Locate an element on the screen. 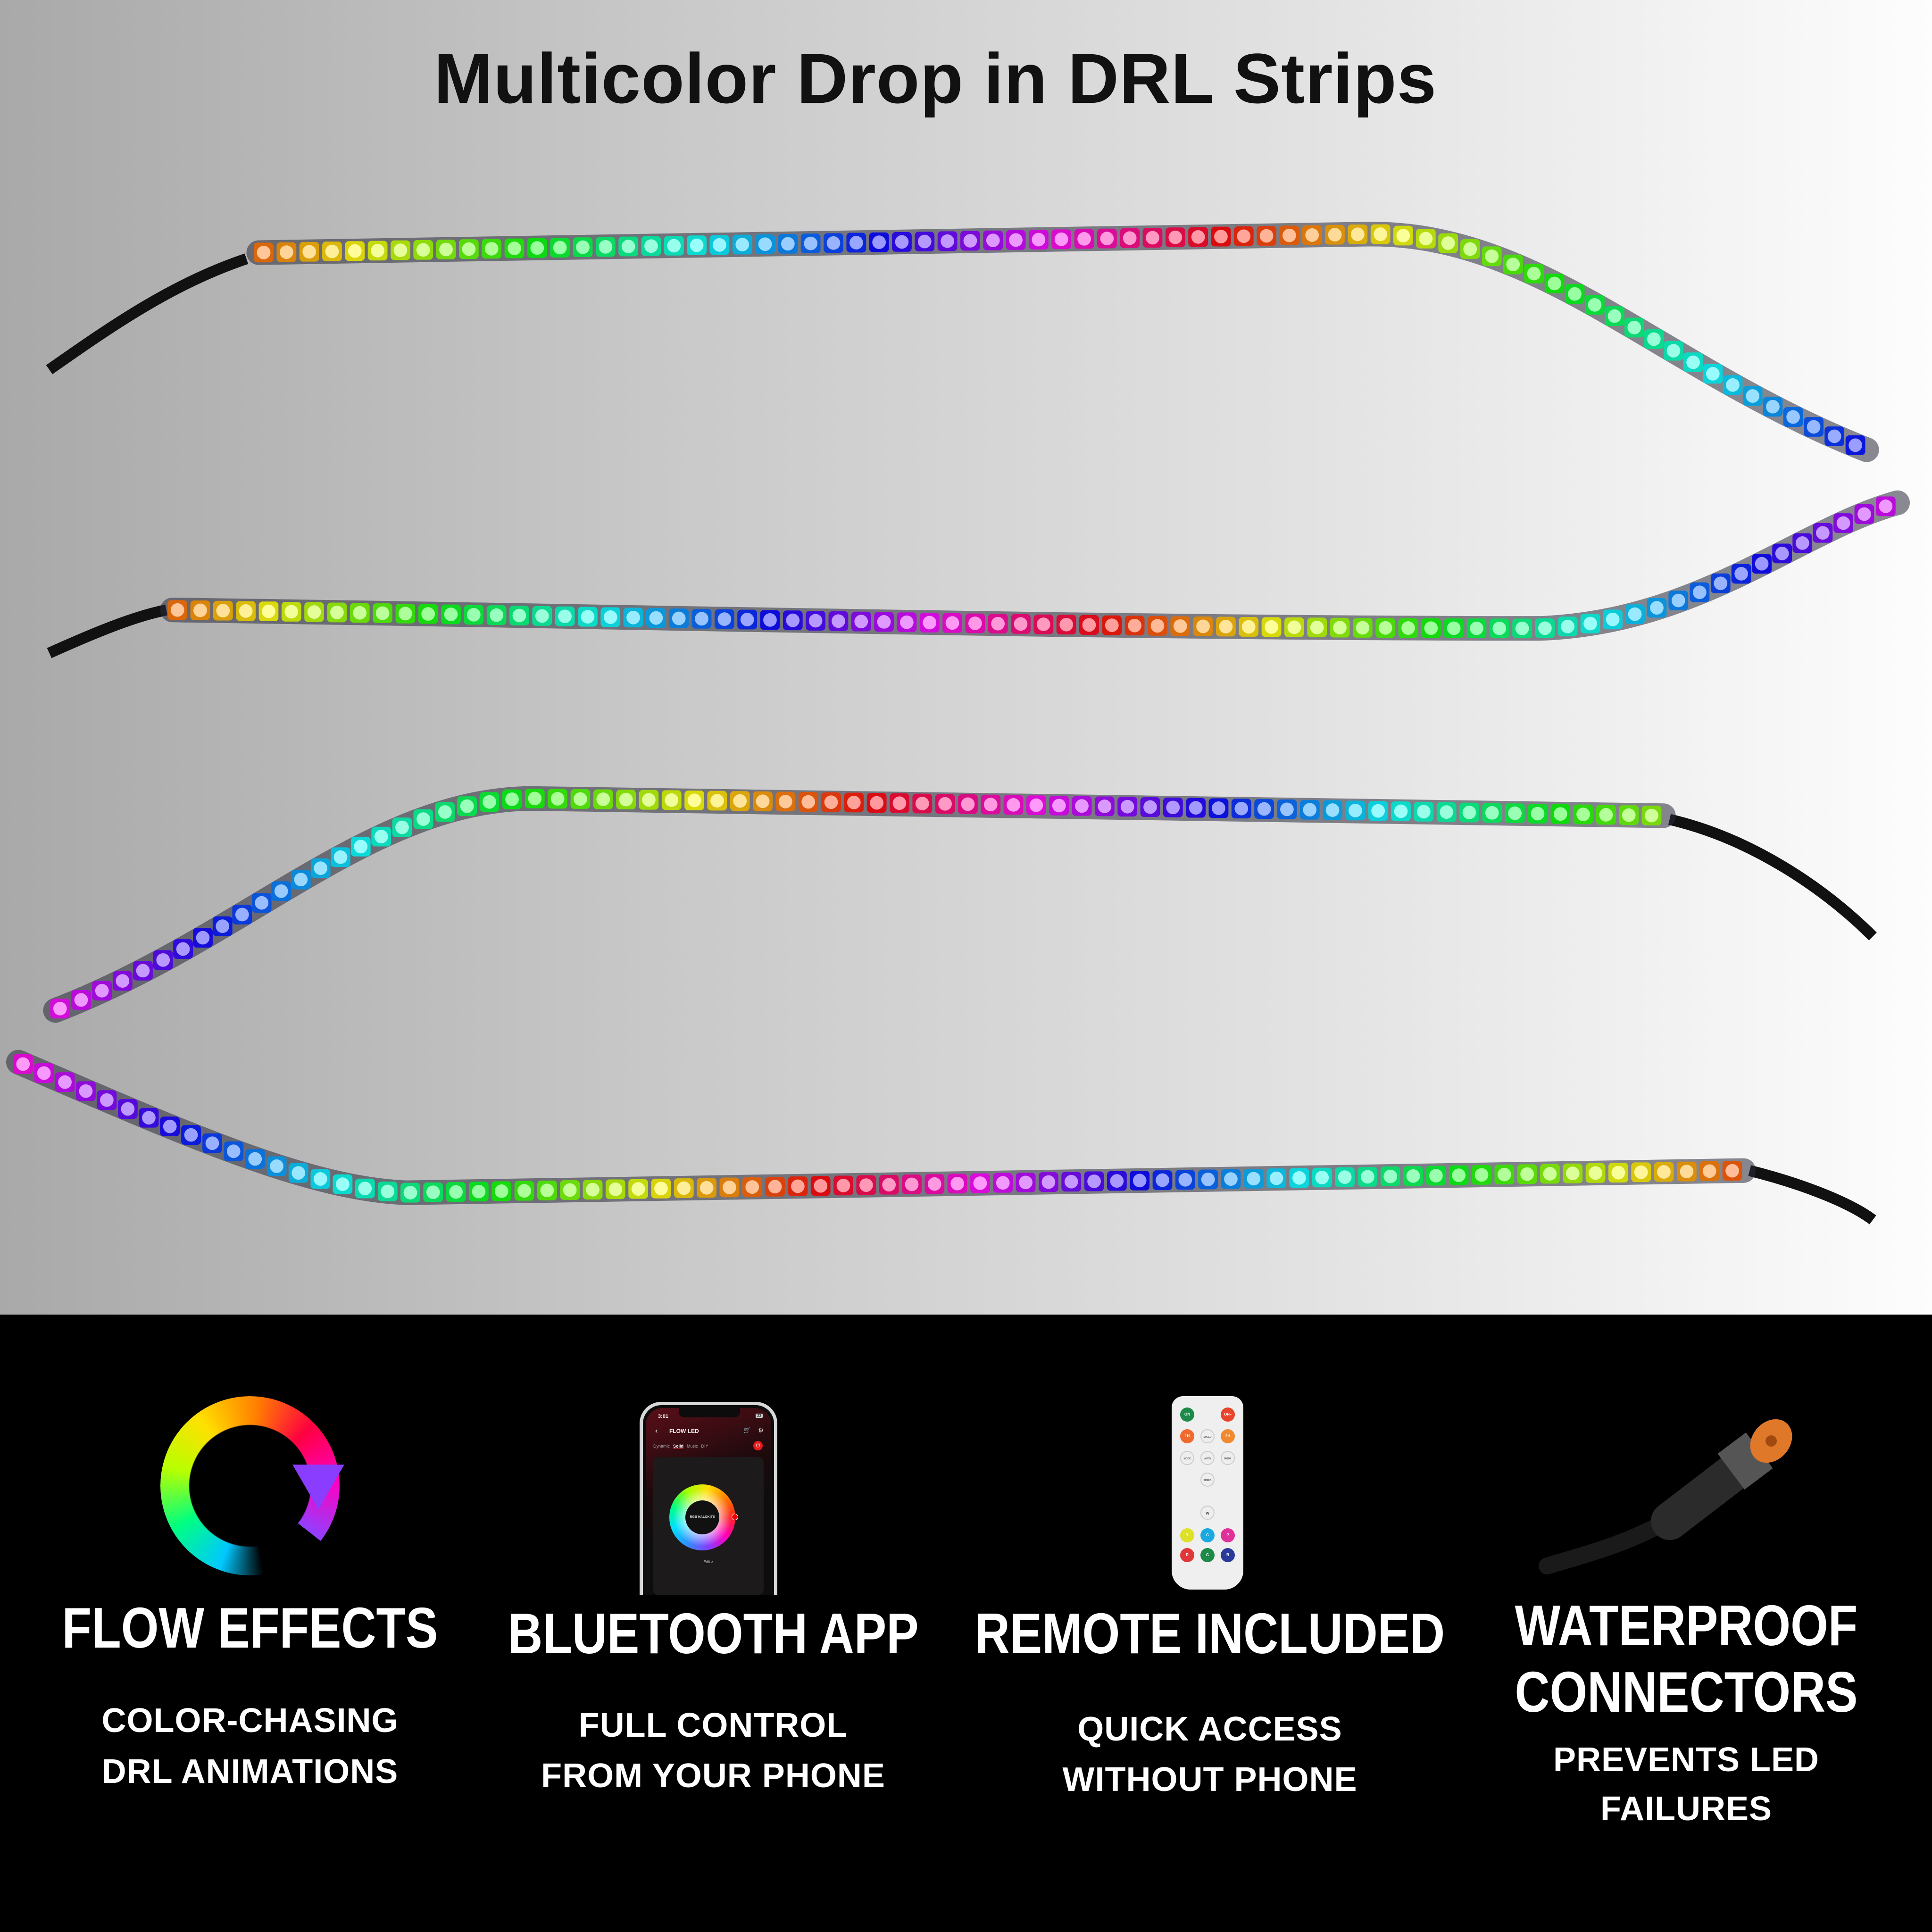 Image resolution: width=1932 pixels, height=1932 pixels. app-tabs: Dynamic Solid Music DIY is located at coordinates (681, 1446).